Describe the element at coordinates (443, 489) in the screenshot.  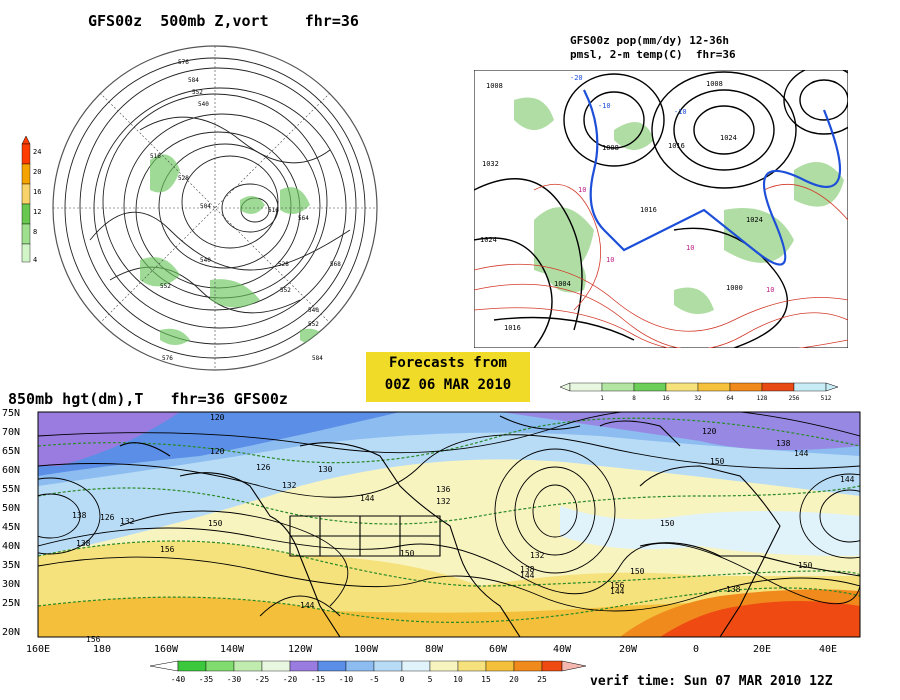
I see `svg-text: 136` at that location.